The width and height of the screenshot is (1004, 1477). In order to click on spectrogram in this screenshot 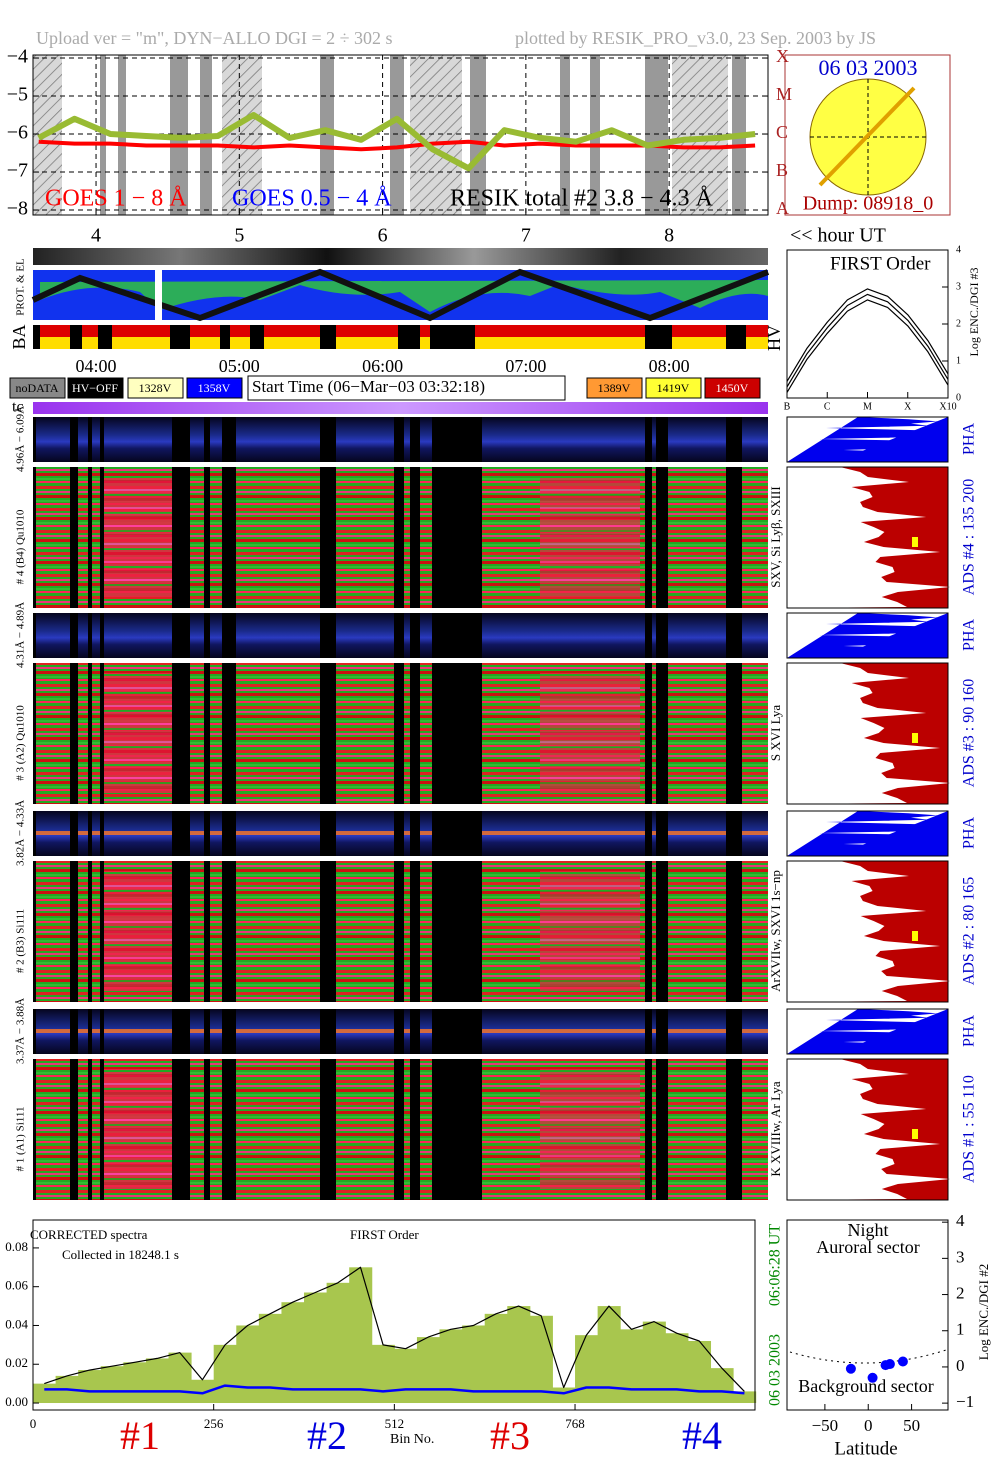, I will do `click(590, 733)`.